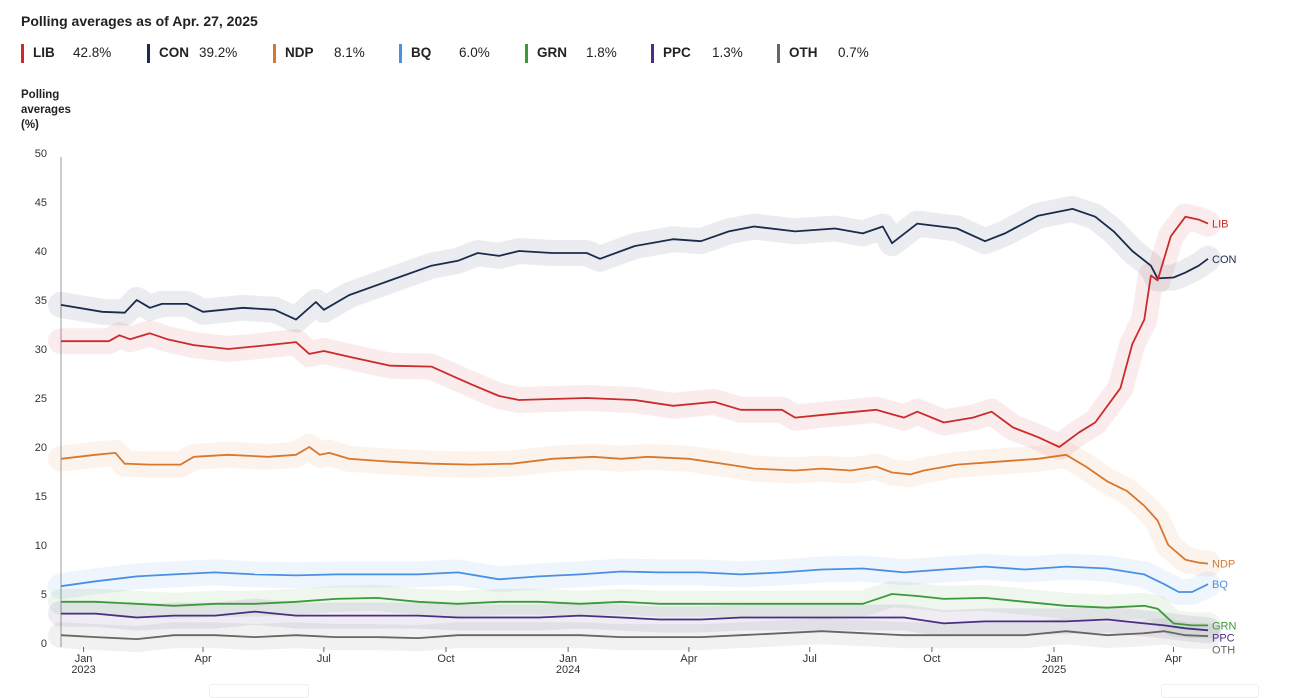 The width and height of the screenshot is (1302, 698). I want to click on series-line-bq, so click(634, 579).